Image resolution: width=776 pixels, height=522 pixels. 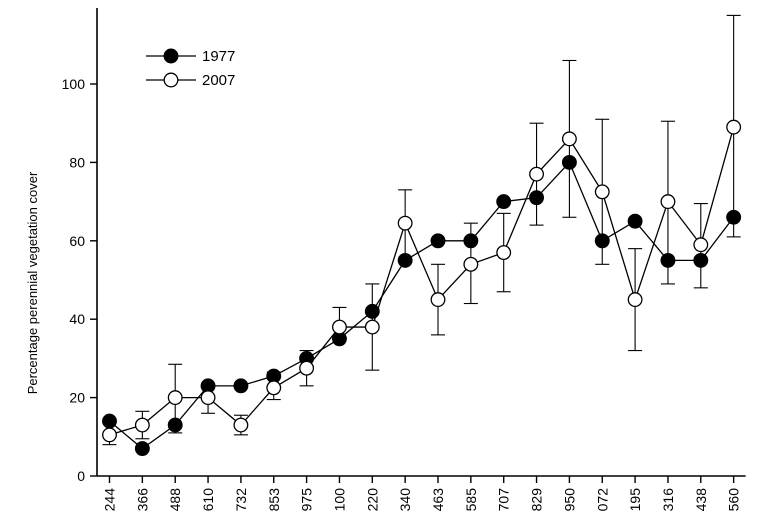 What do you see at coordinates (569, 500) in the screenshot?
I see `x-tick-label: 950` at bounding box center [569, 500].